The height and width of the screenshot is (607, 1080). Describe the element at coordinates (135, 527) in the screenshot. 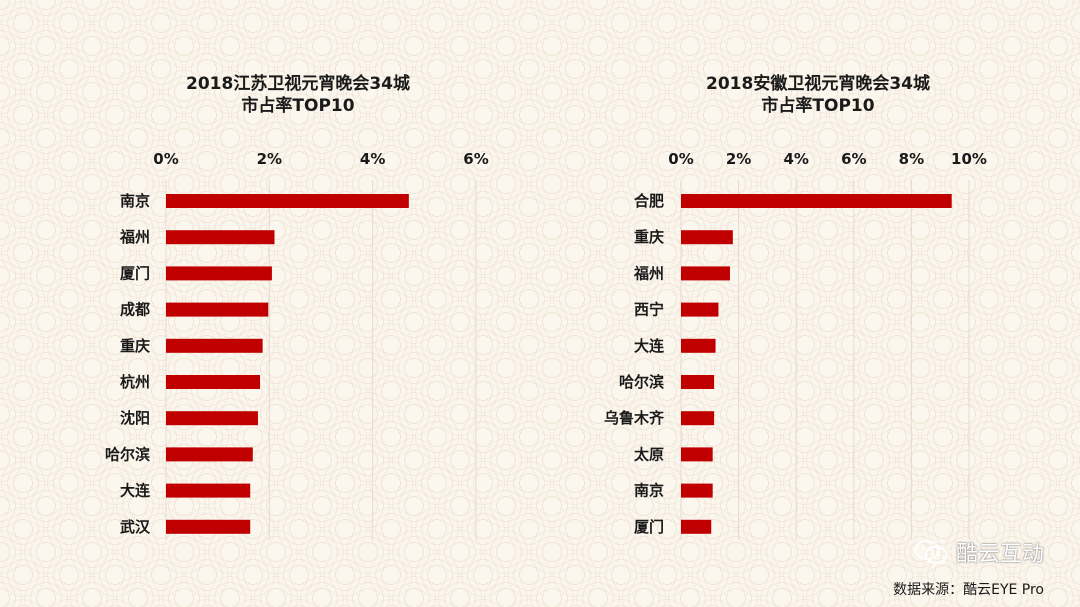

I see `category-label: 武汉` at that location.